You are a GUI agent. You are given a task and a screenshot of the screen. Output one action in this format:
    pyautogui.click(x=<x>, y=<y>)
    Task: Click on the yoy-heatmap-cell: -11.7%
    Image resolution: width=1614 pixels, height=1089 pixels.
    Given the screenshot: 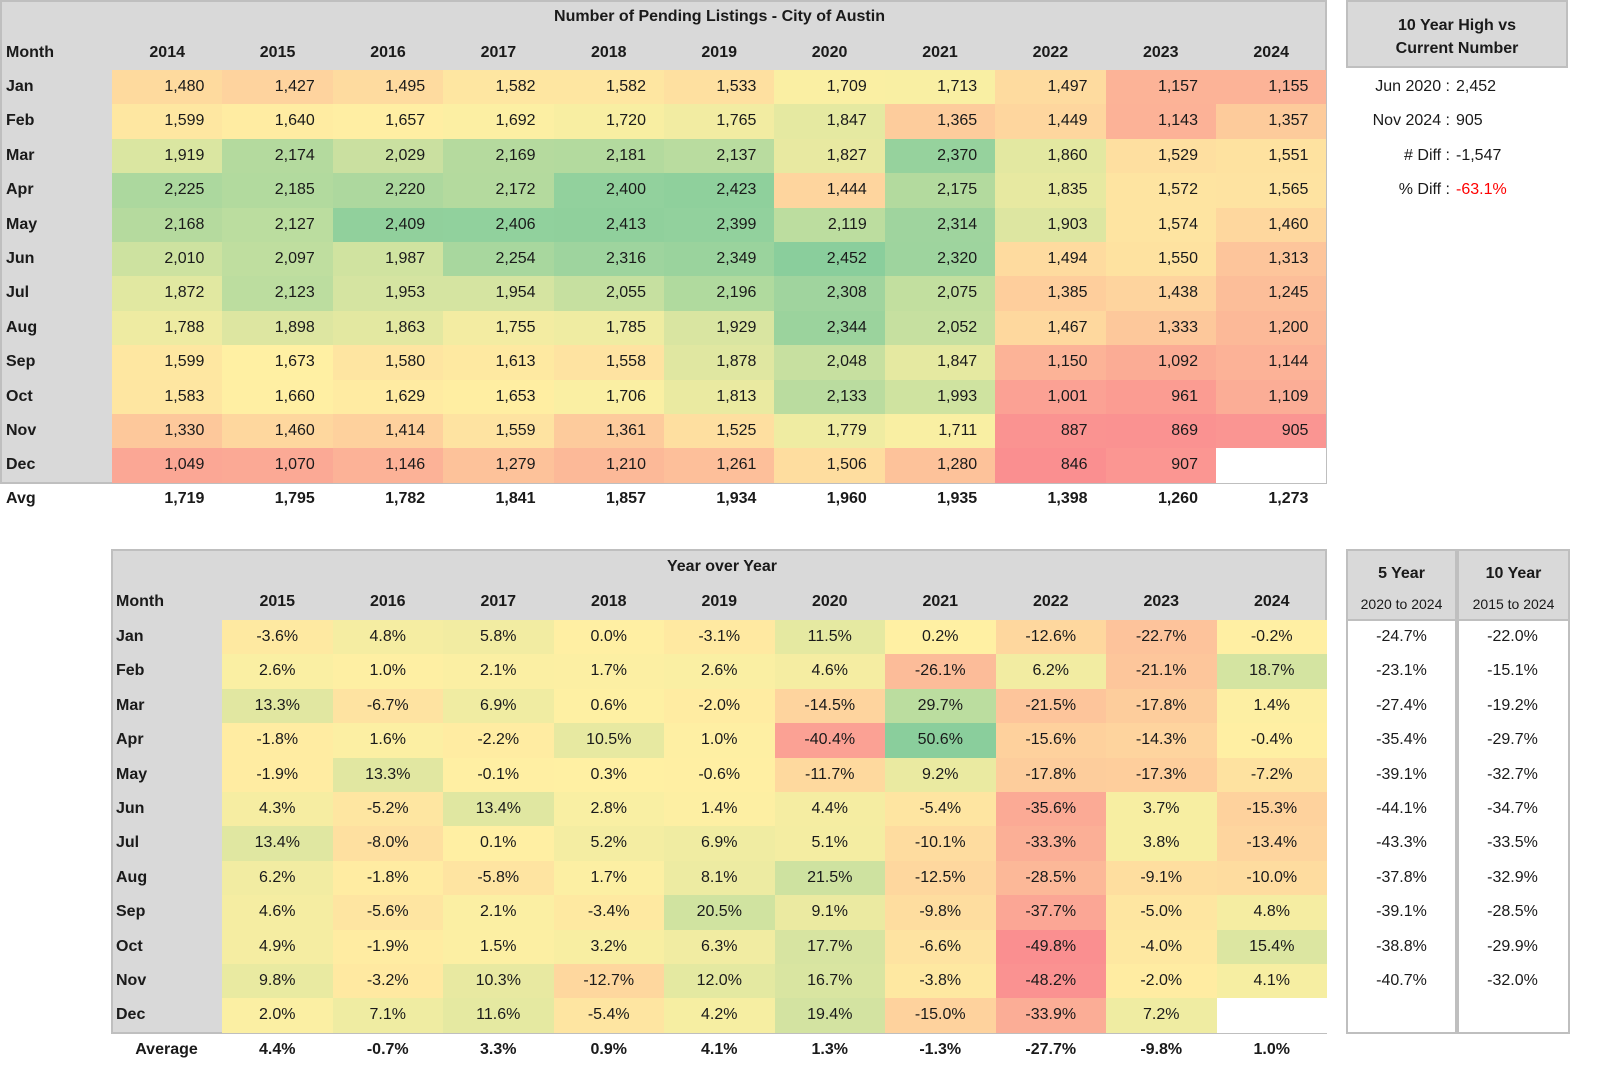 What is the action you would take?
    pyautogui.click(x=829, y=774)
    